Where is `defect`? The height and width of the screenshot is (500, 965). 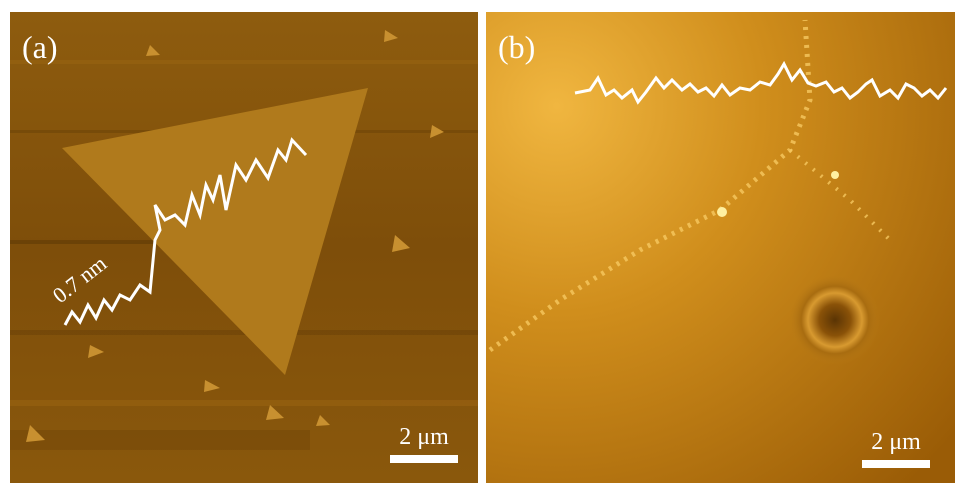
defect is located at coordinates (835, 320).